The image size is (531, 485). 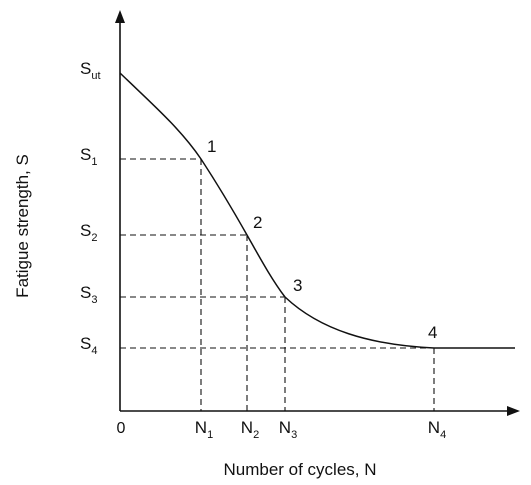 I want to click on x-tick-n3: N3, so click(x=288, y=429).